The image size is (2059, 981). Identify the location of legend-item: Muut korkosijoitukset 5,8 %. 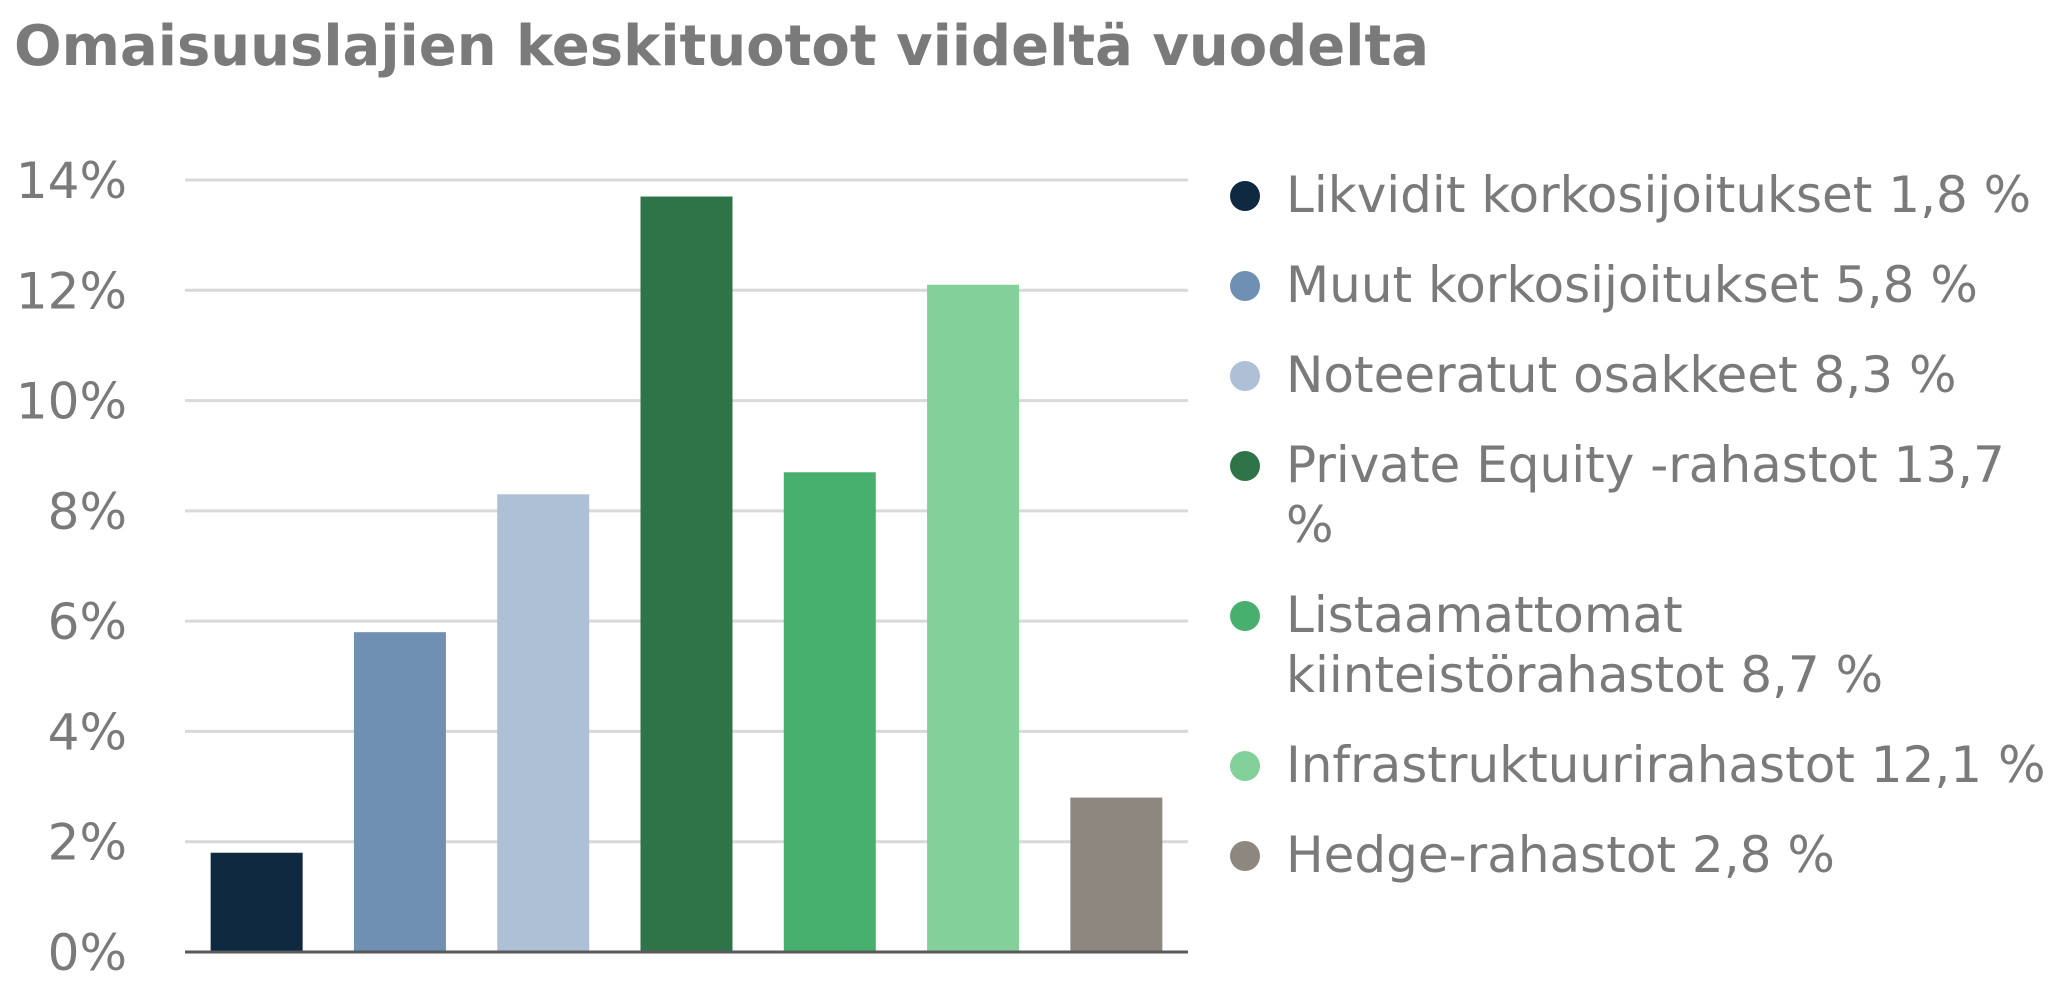
(1640, 285).